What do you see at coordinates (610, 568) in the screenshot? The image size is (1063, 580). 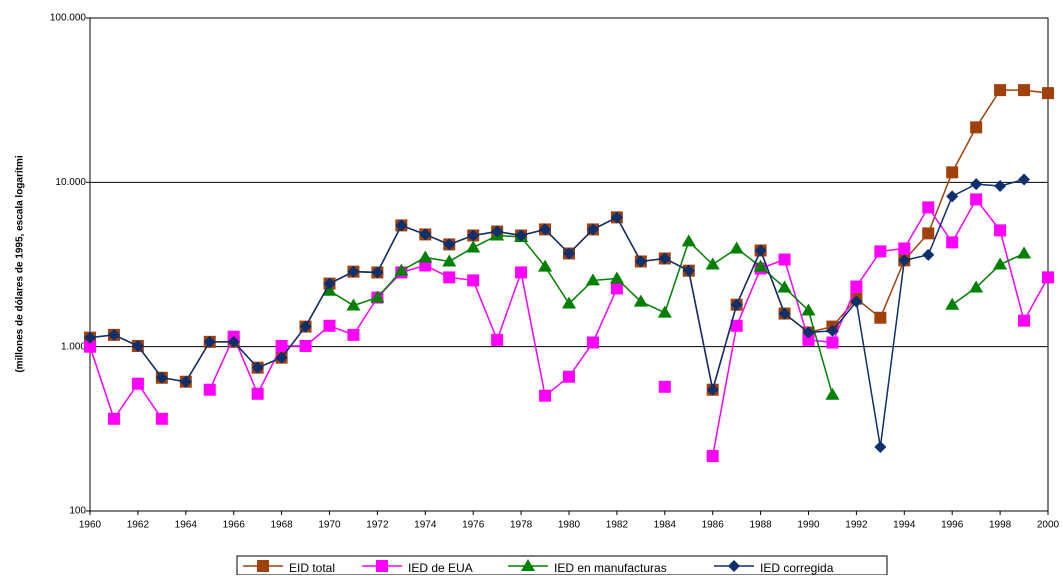 I see `legend-label: IED en manufacturas` at bounding box center [610, 568].